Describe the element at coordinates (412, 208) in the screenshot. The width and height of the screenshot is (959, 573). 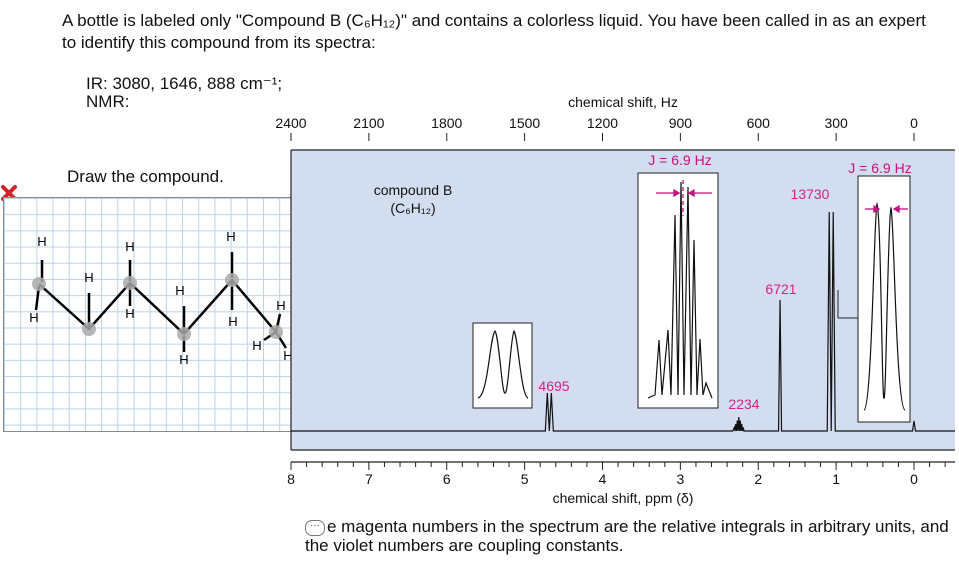
I see `chart-subtitle: (C₆H₁₂)` at that location.